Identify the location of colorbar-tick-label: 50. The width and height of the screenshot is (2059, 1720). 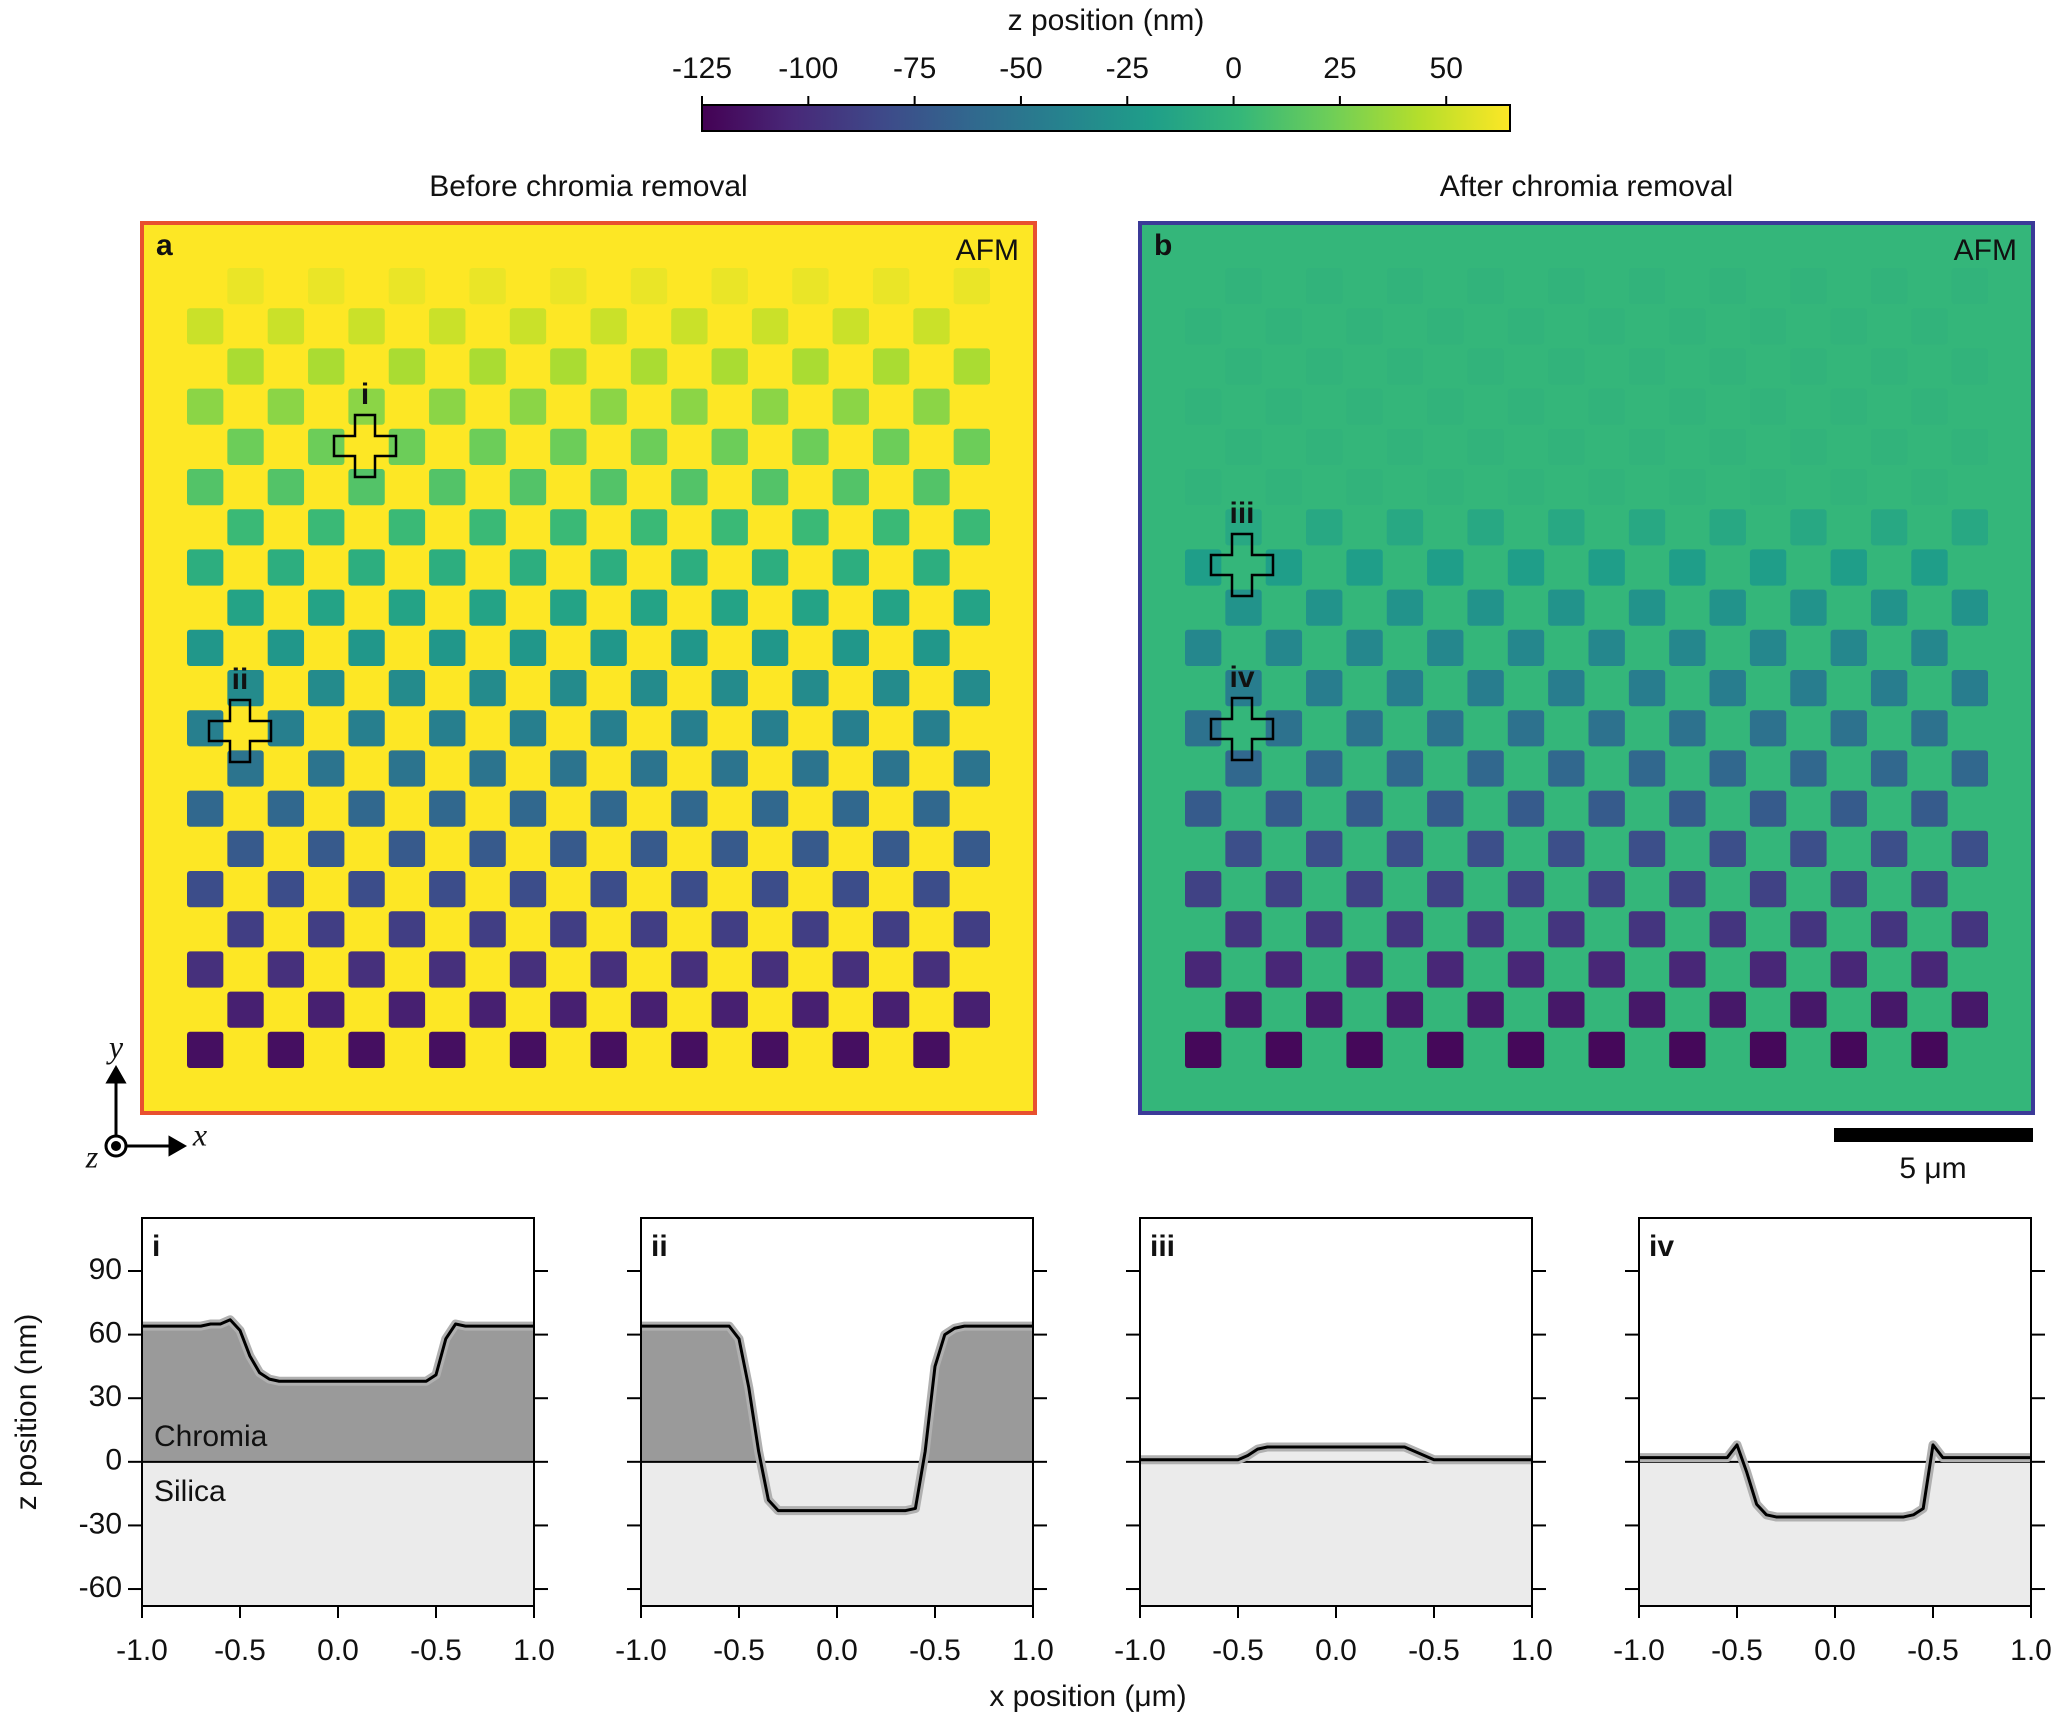
(1446, 68).